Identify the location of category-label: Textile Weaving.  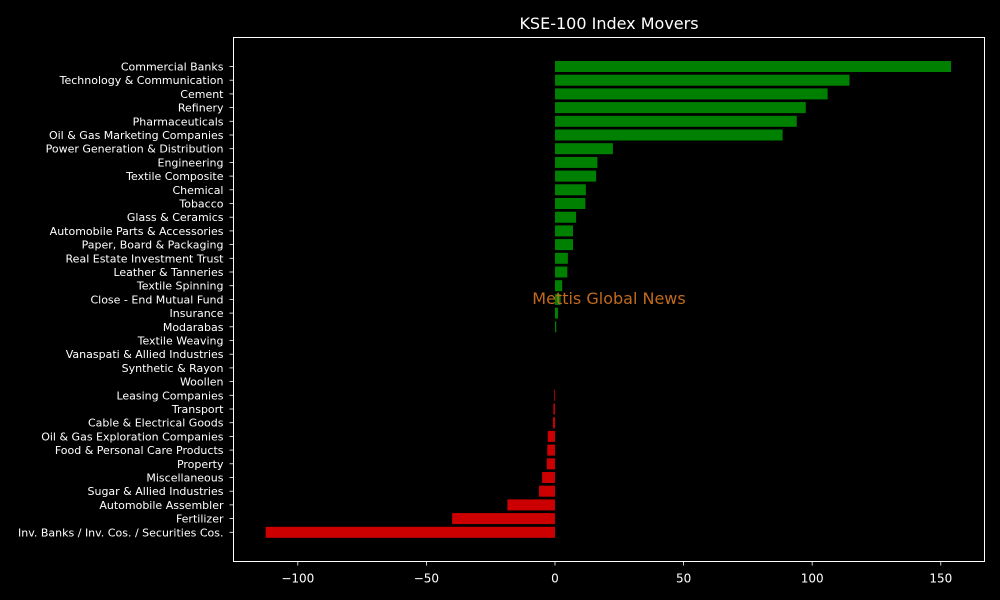
(180, 341).